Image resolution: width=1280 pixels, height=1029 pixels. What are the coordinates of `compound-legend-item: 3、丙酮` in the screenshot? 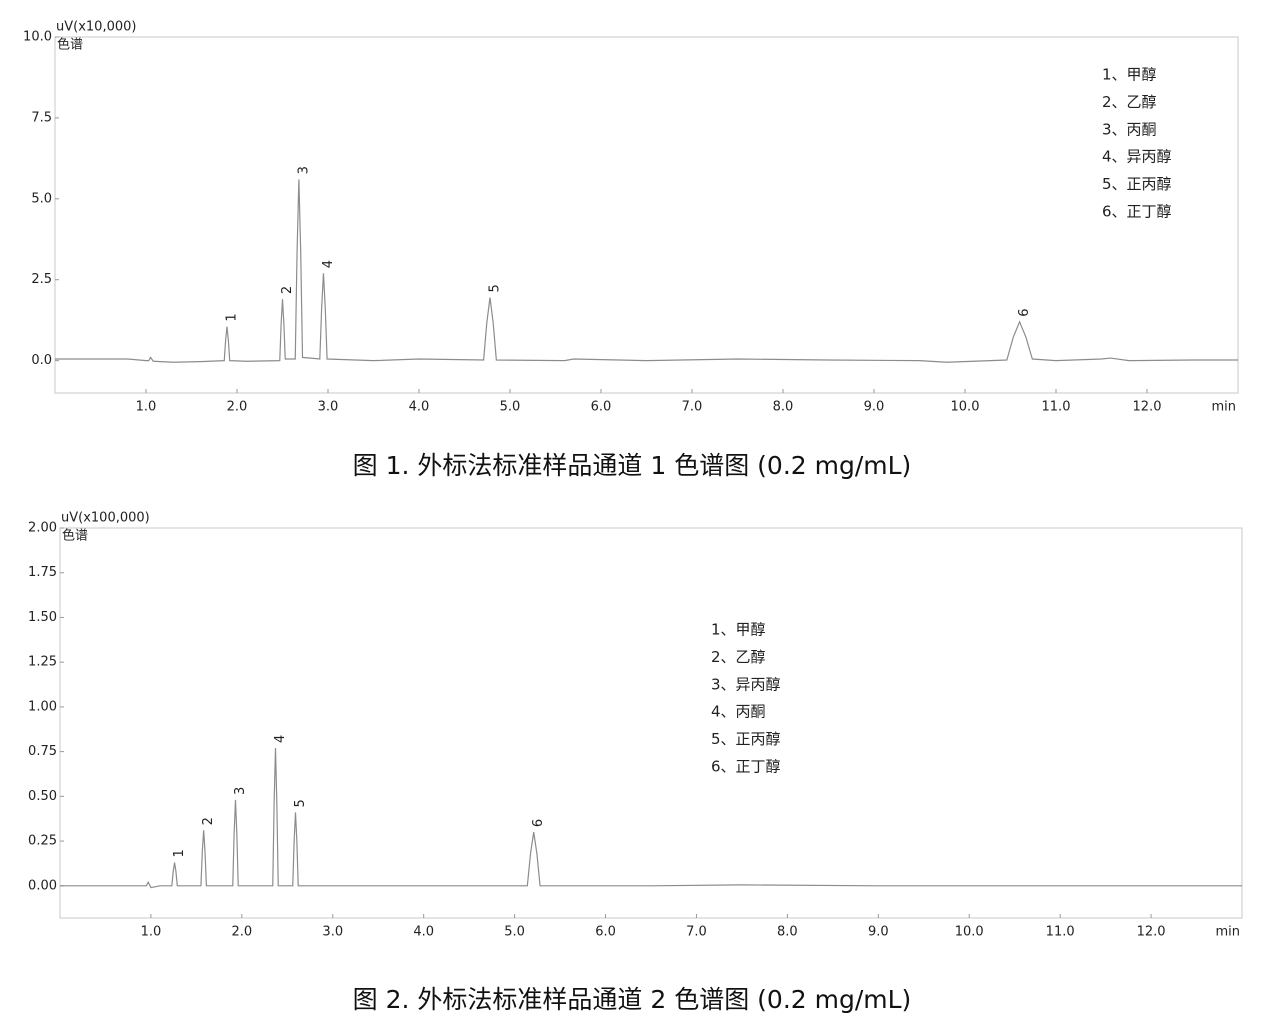 It's located at (1129, 129).